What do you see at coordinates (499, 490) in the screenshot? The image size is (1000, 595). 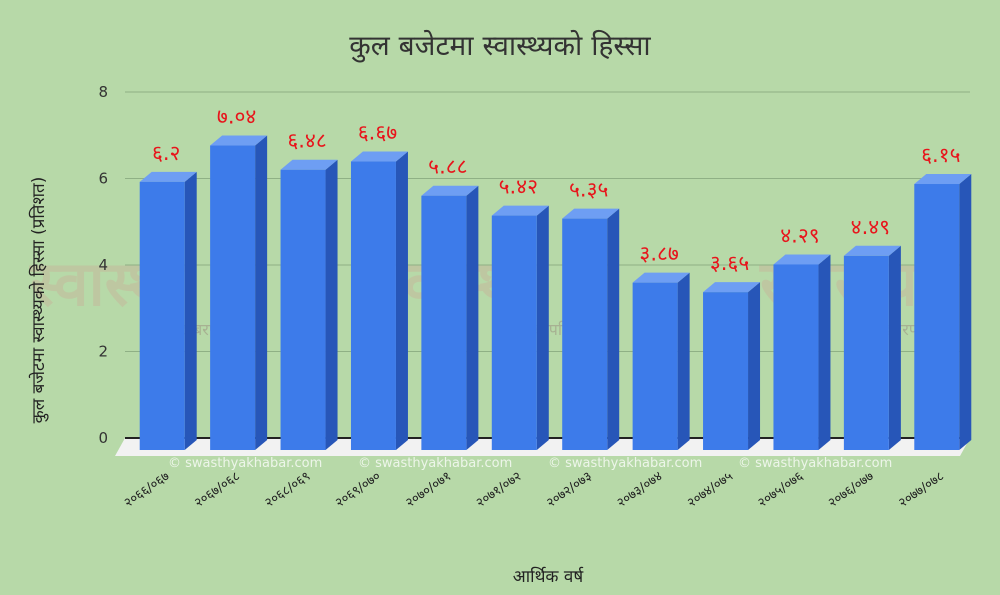 I see `x-tick-label: २०७१/०७२` at bounding box center [499, 490].